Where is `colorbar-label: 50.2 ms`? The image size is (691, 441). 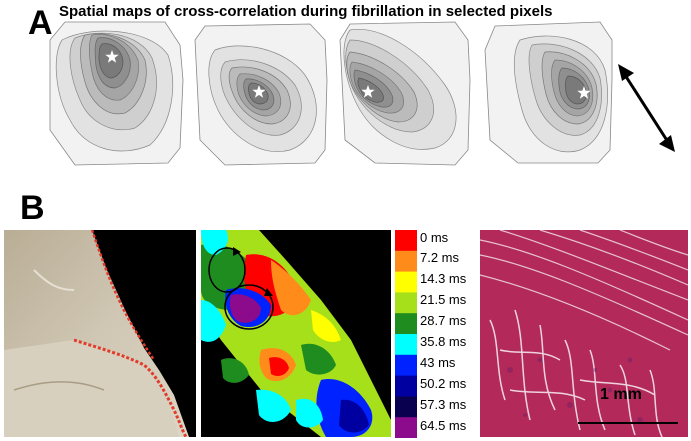
colorbar-label: 50.2 ms is located at coordinates (443, 383).